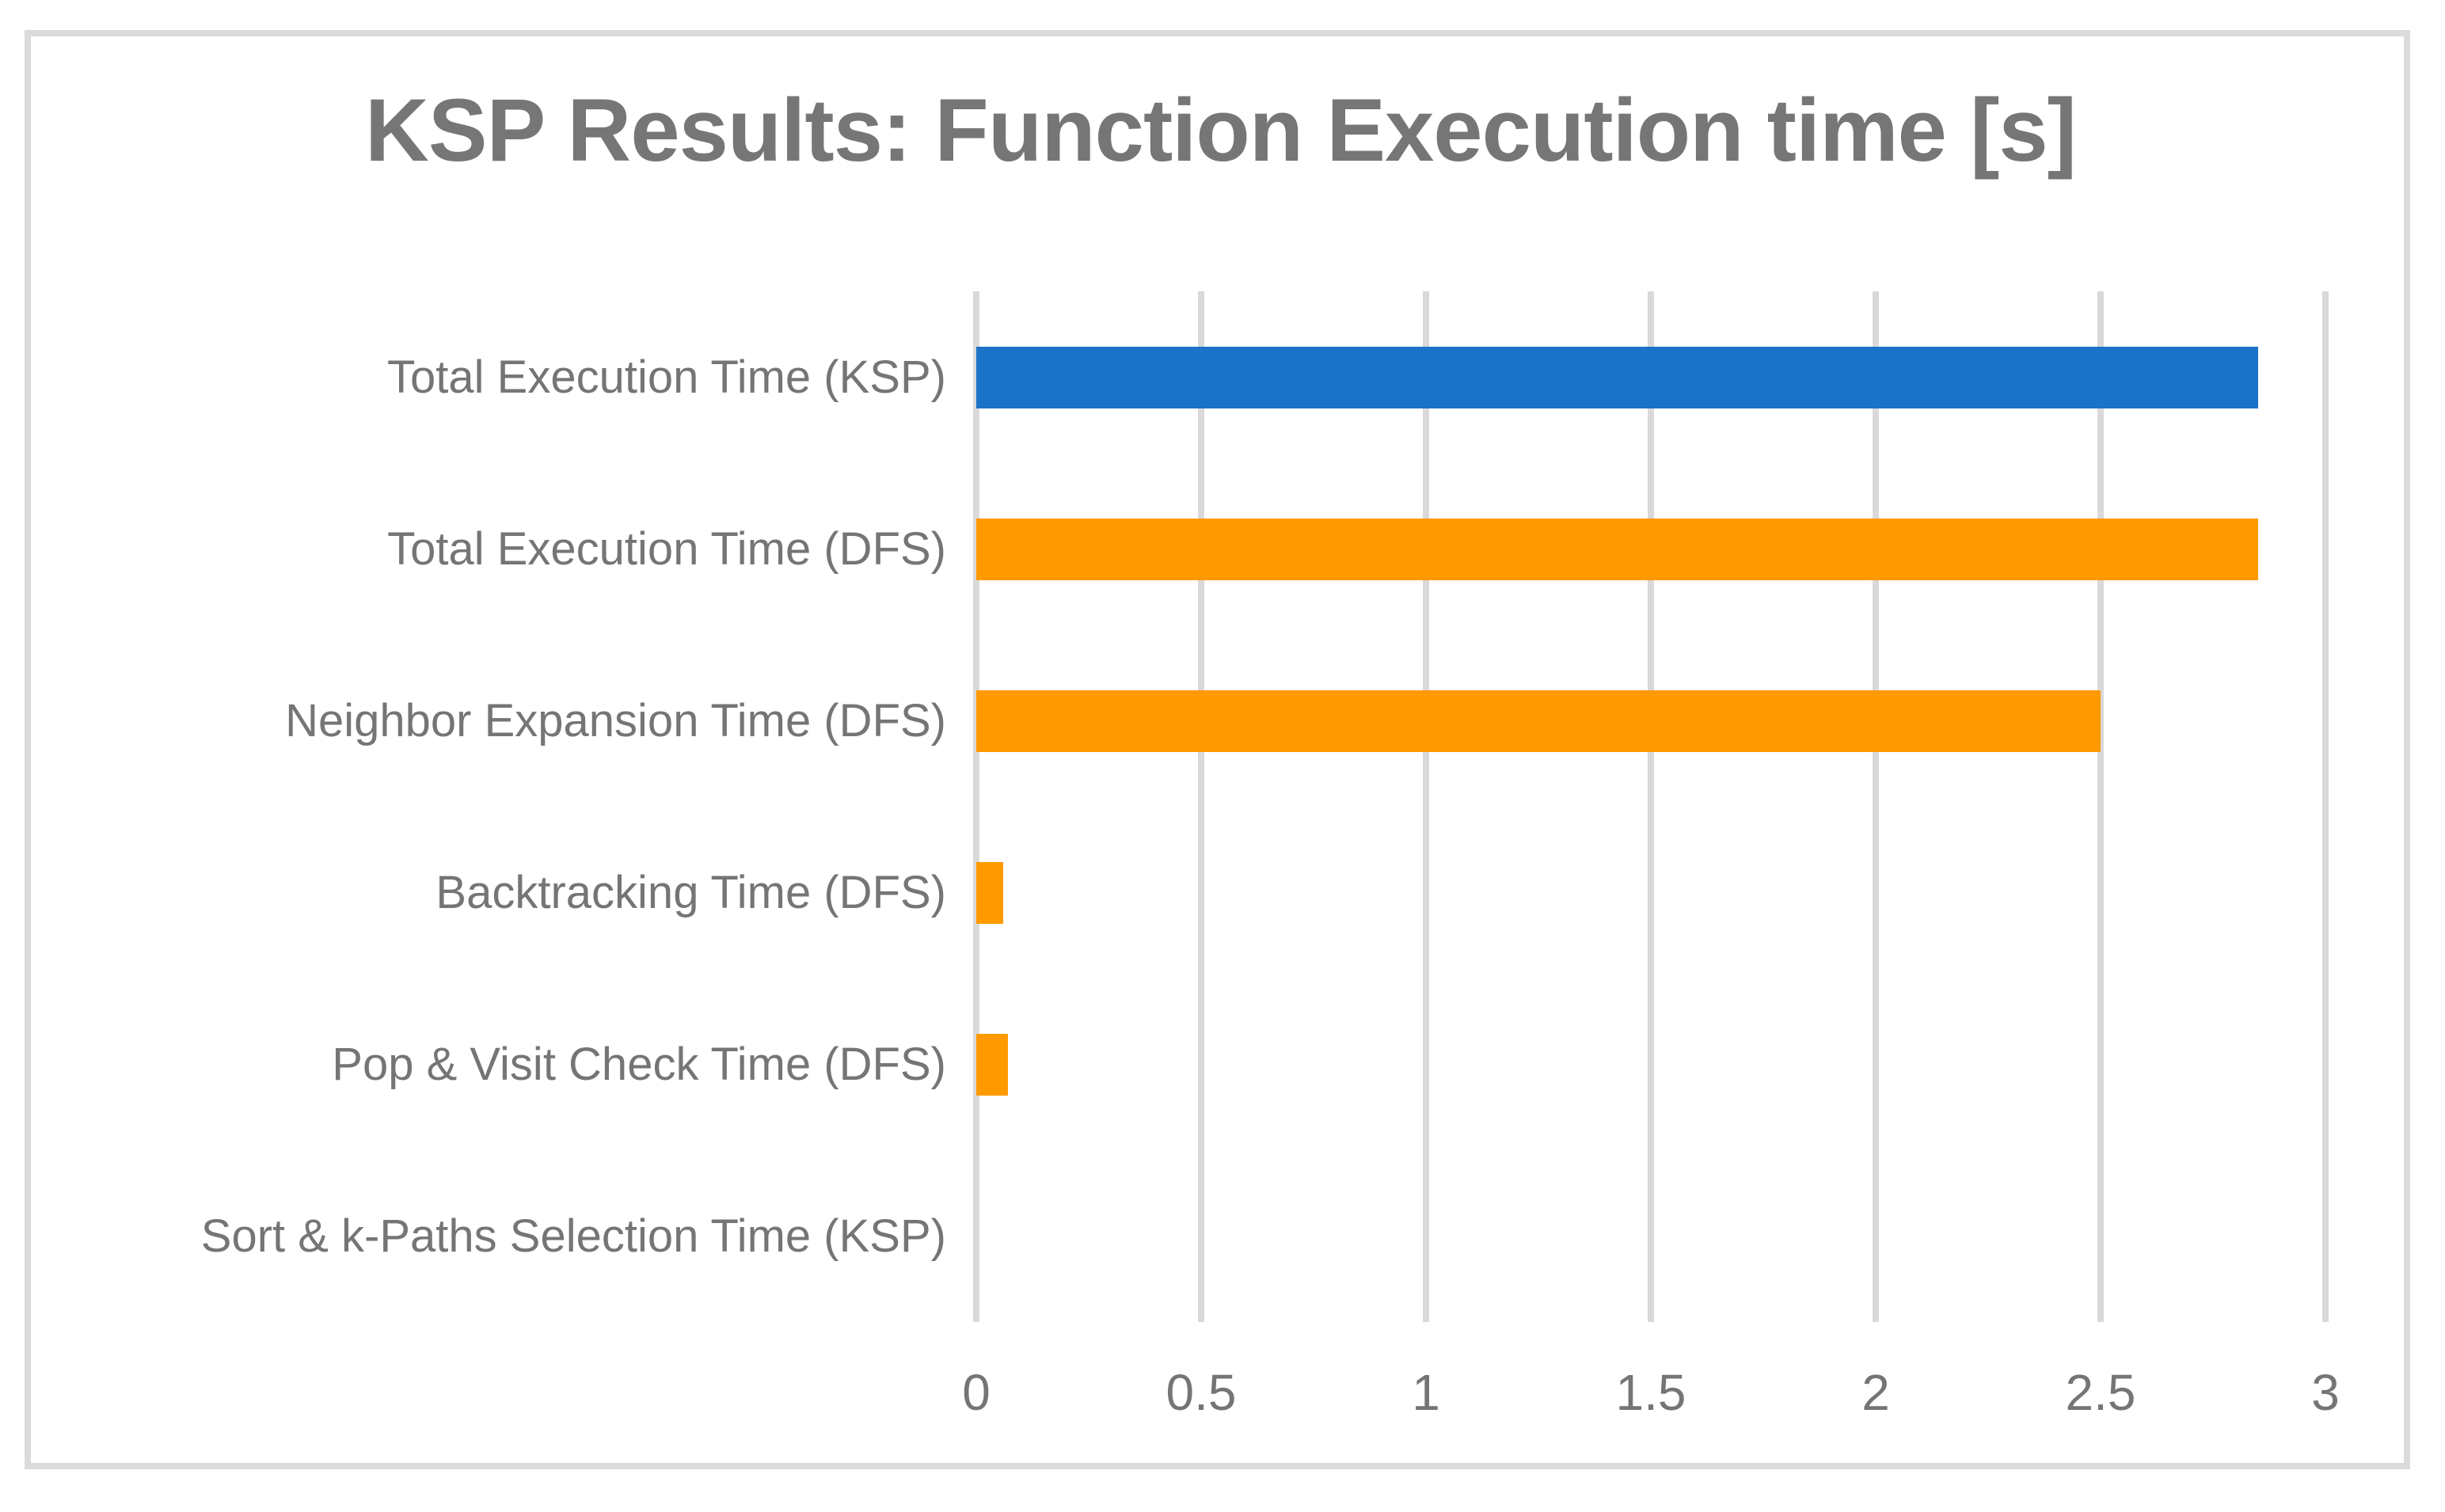  What do you see at coordinates (1201, 806) in the screenshot?
I see `gridline-x-0.5` at bounding box center [1201, 806].